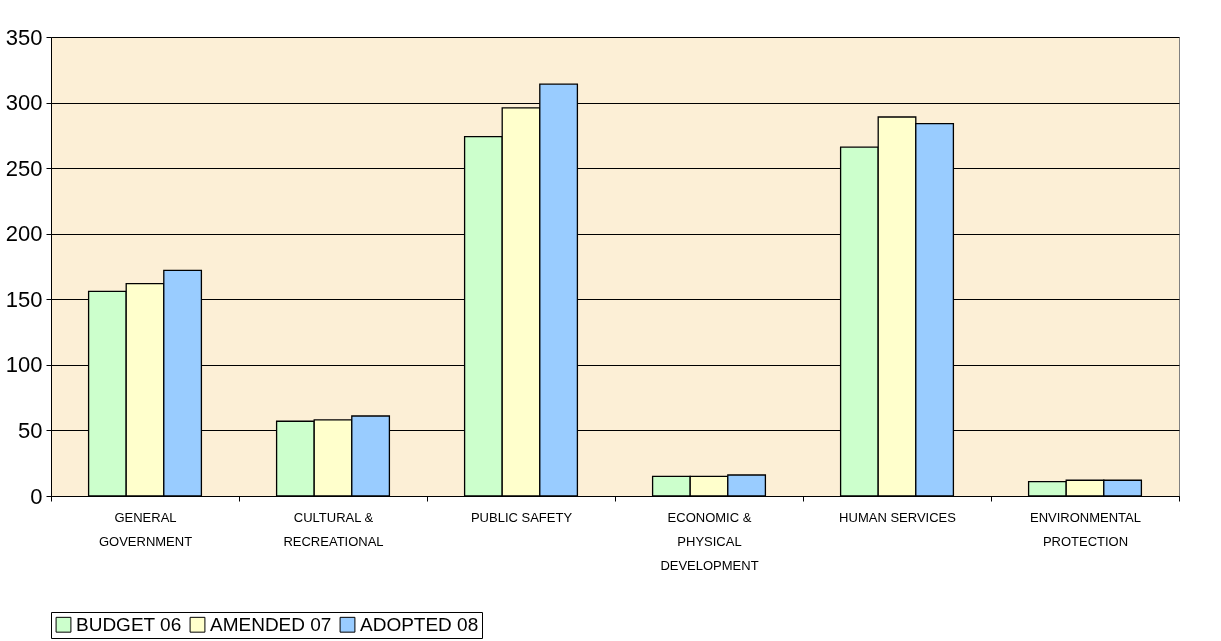 The width and height of the screenshot is (1221, 641). I want to click on x-tick-label: ENVIRONMENTAL PROTECTION, so click(1085, 529).